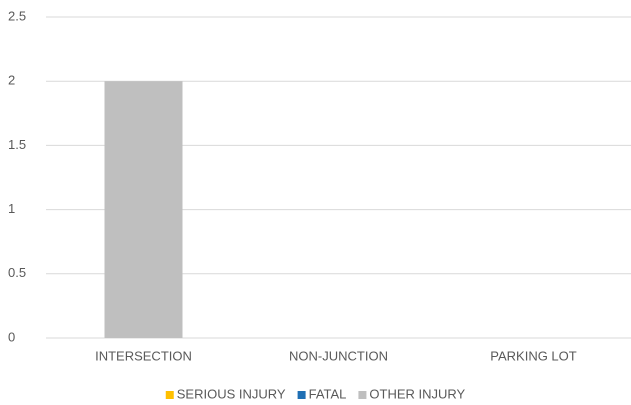 The image size is (631, 405). Describe the element at coordinates (143, 355) in the screenshot. I see `x-tick-label: INTERSECTION` at that location.